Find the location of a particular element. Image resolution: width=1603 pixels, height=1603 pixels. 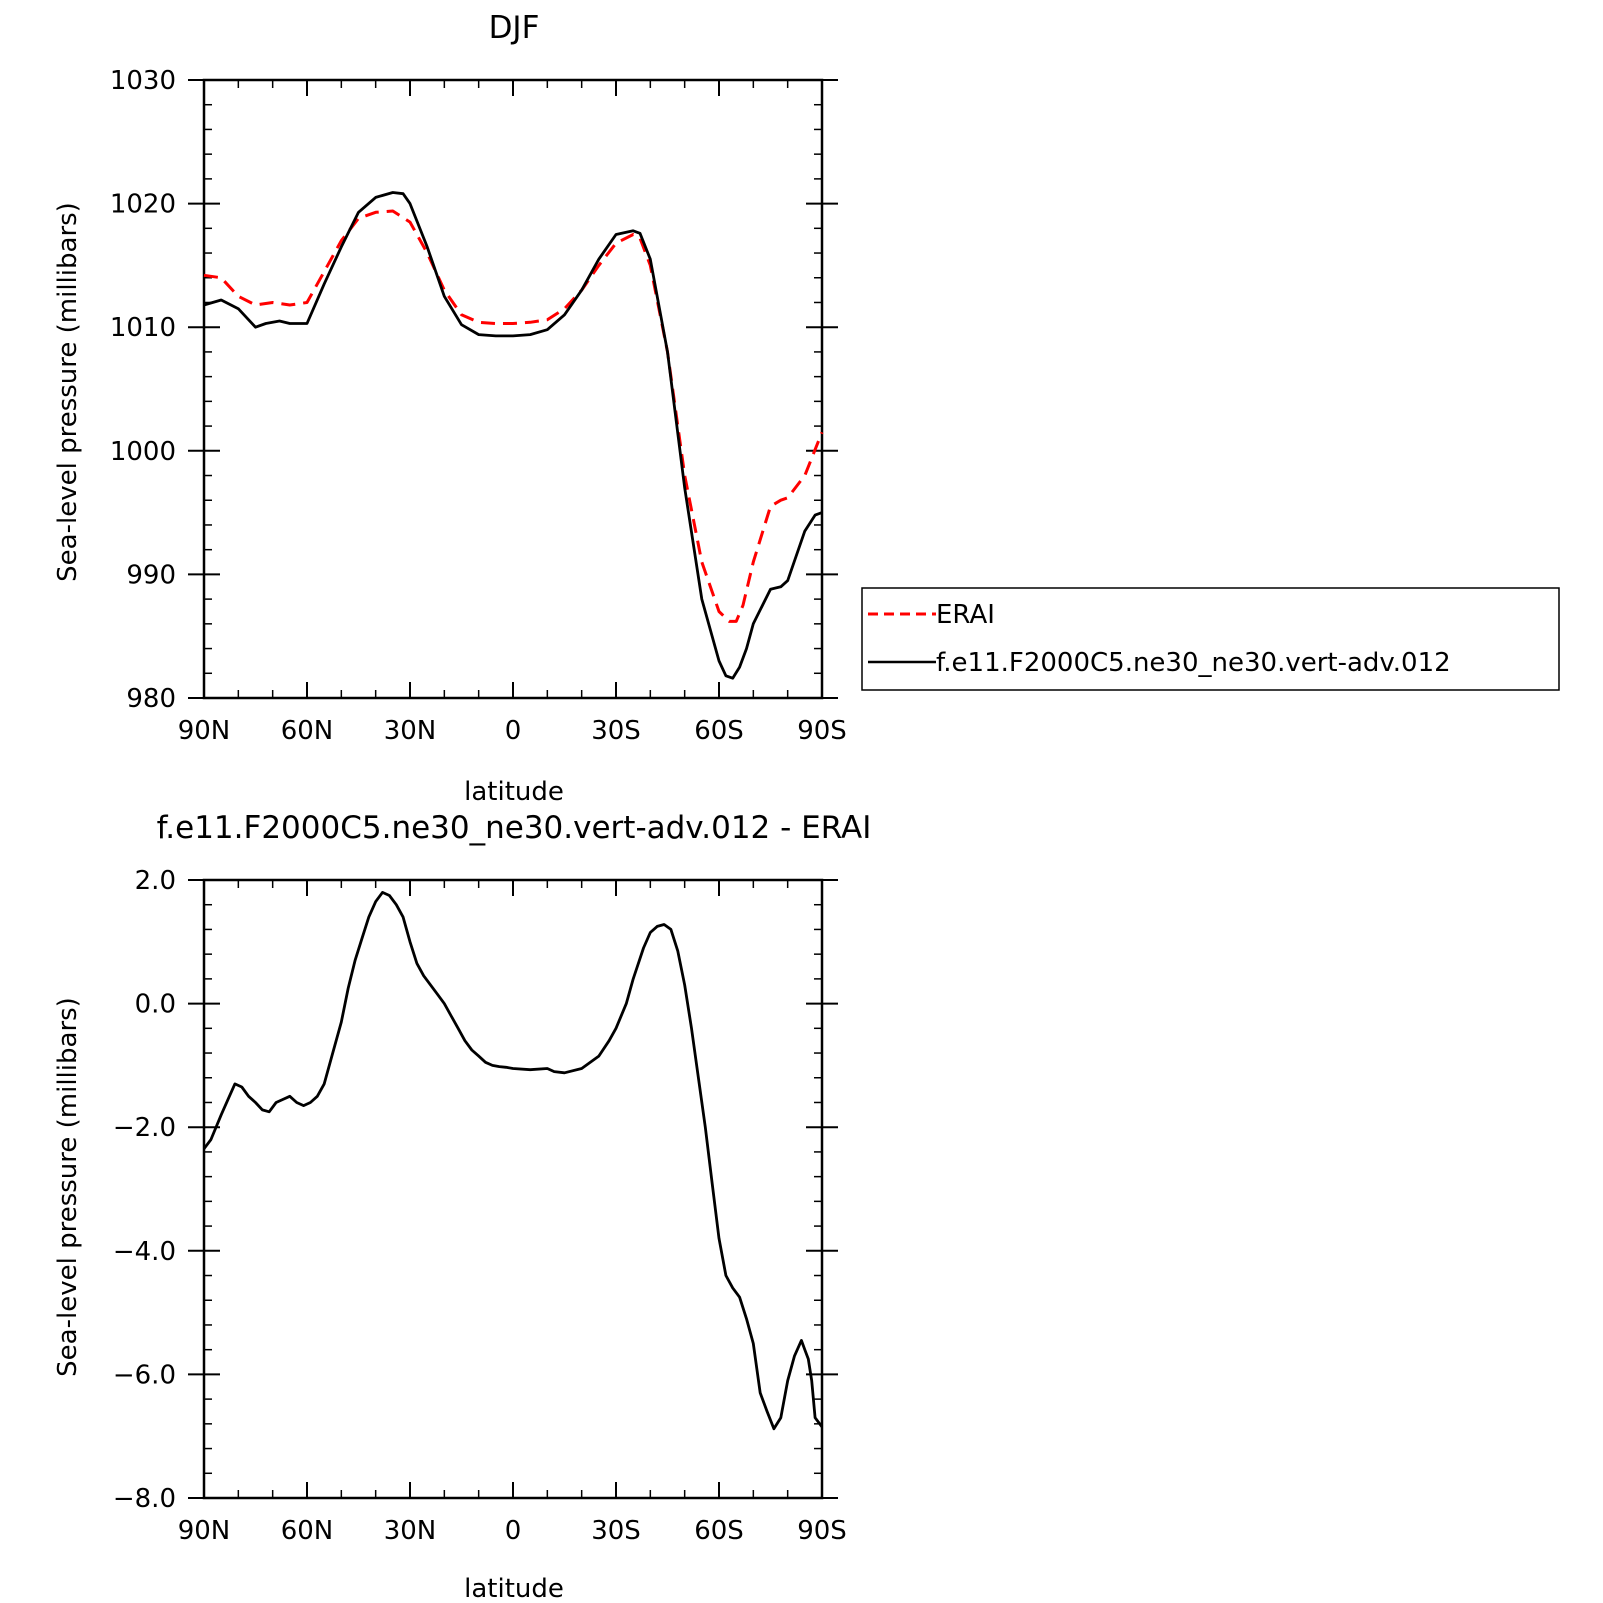

top-x-tick-label: 60N is located at coordinates (307, 731).